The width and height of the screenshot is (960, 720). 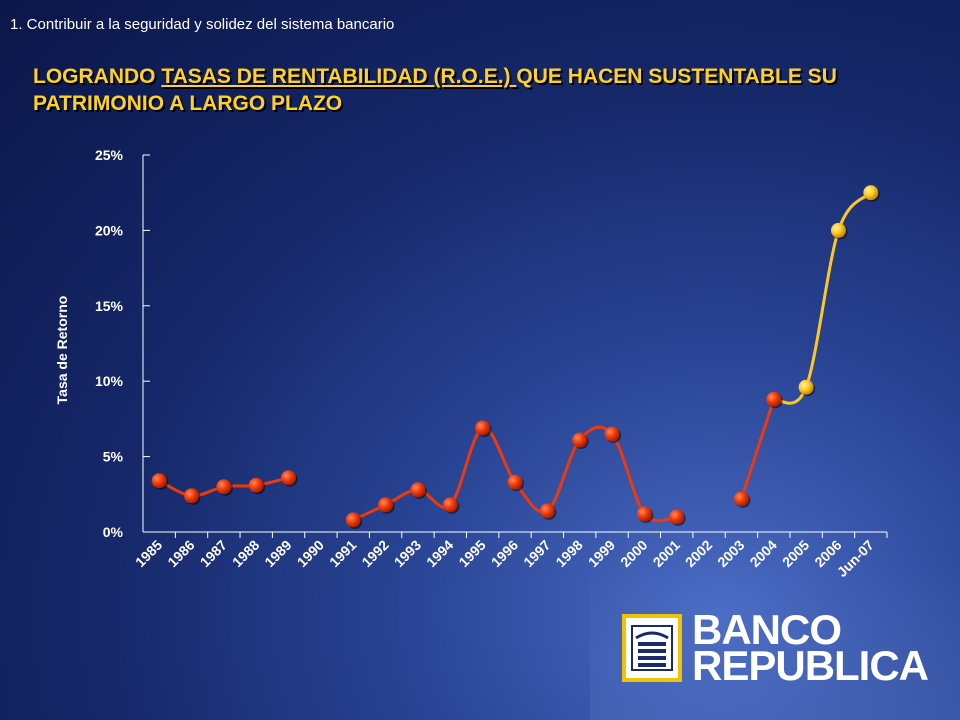 What do you see at coordinates (767, 629) in the screenshot?
I see `logo-line-1: BANCO` at bounding box center [767, 629].